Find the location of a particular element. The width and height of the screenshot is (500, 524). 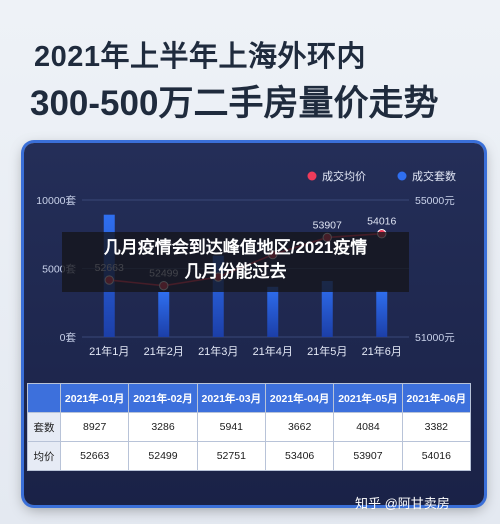

caption-text: 几月疫情会到达峰值地区/2021疫情 几月份能过去 is located at coordinates (235, 260).